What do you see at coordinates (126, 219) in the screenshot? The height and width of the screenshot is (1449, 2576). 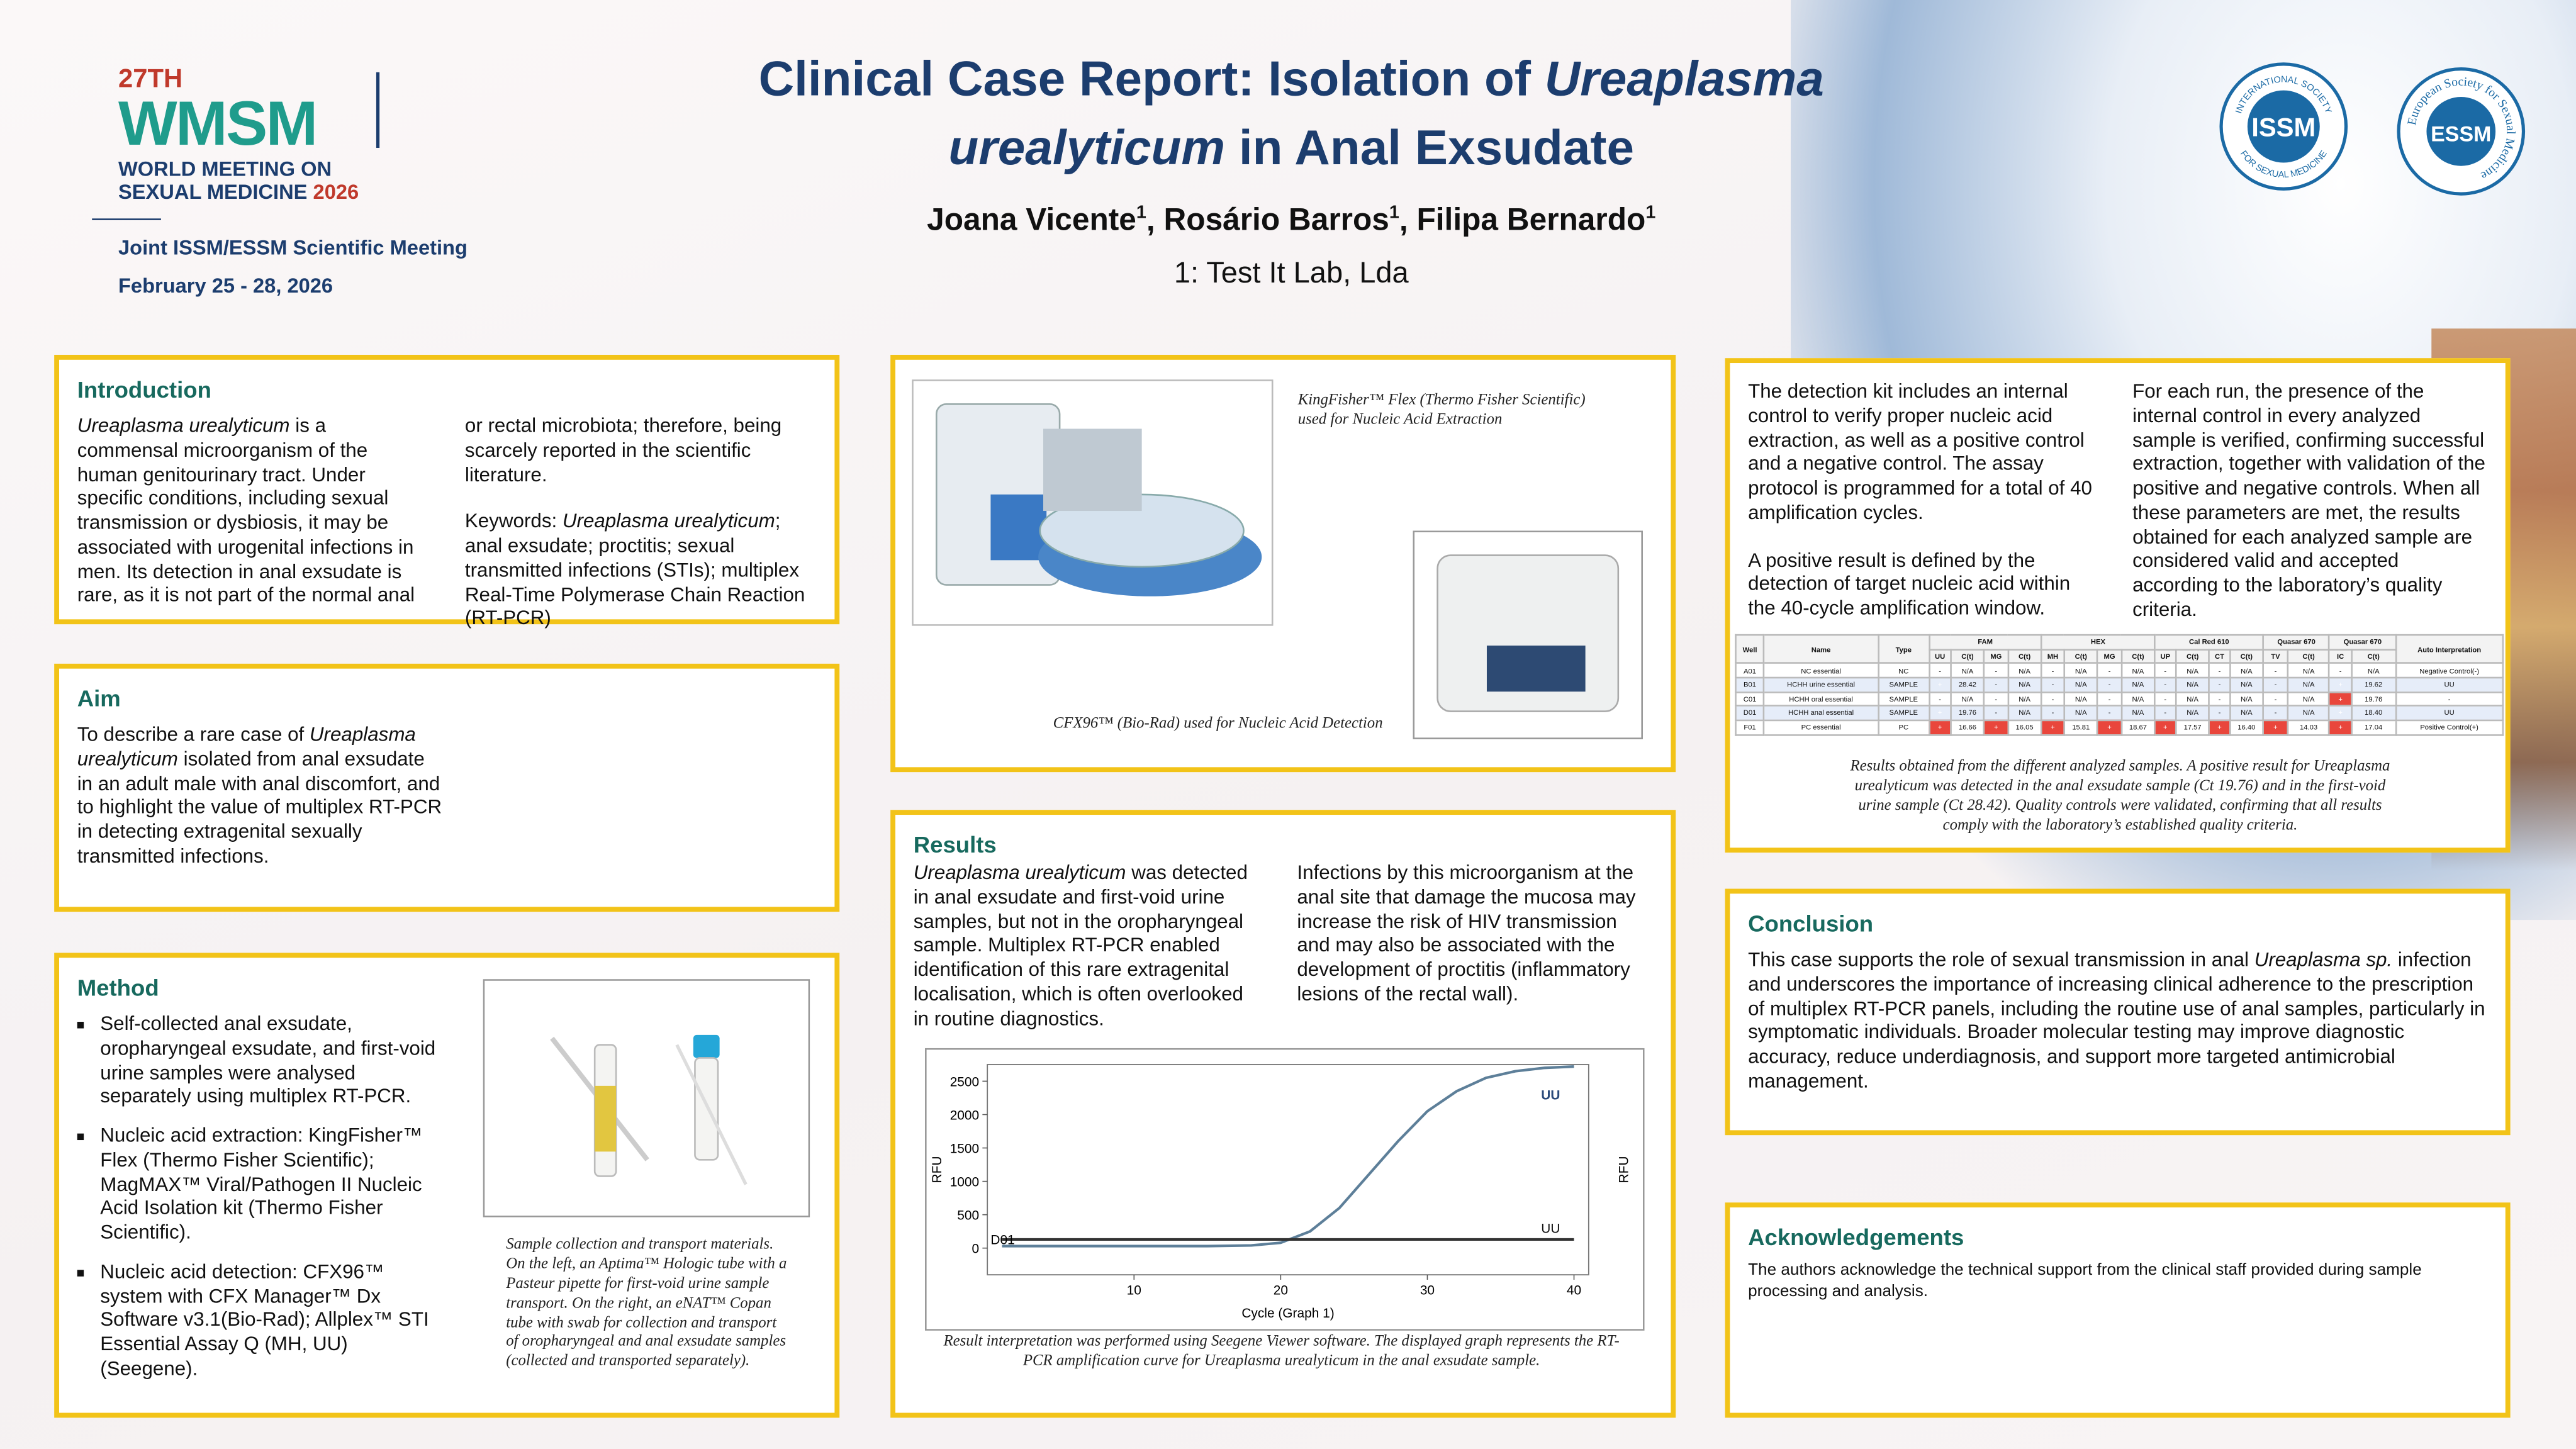 I see `logo-underline` at bounding box center [126, 219].